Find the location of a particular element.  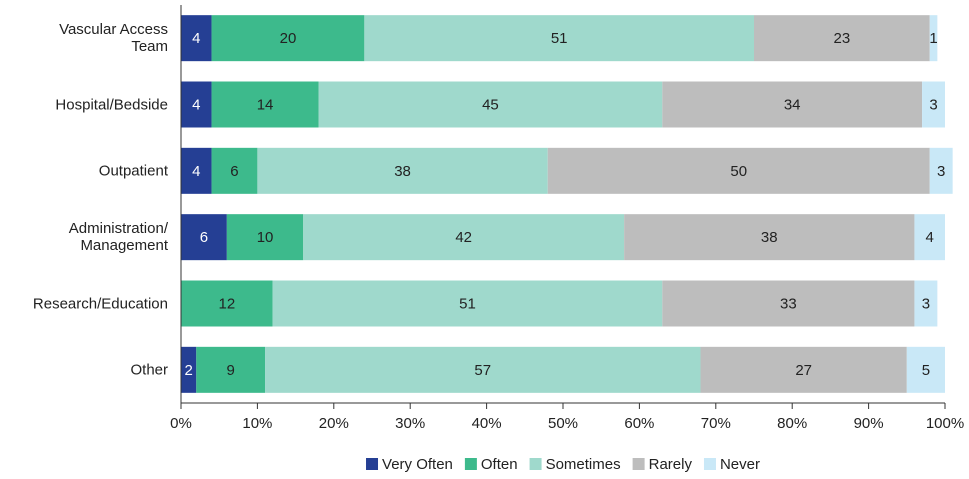

data-label: 20 is located at coordinates (288, 38).